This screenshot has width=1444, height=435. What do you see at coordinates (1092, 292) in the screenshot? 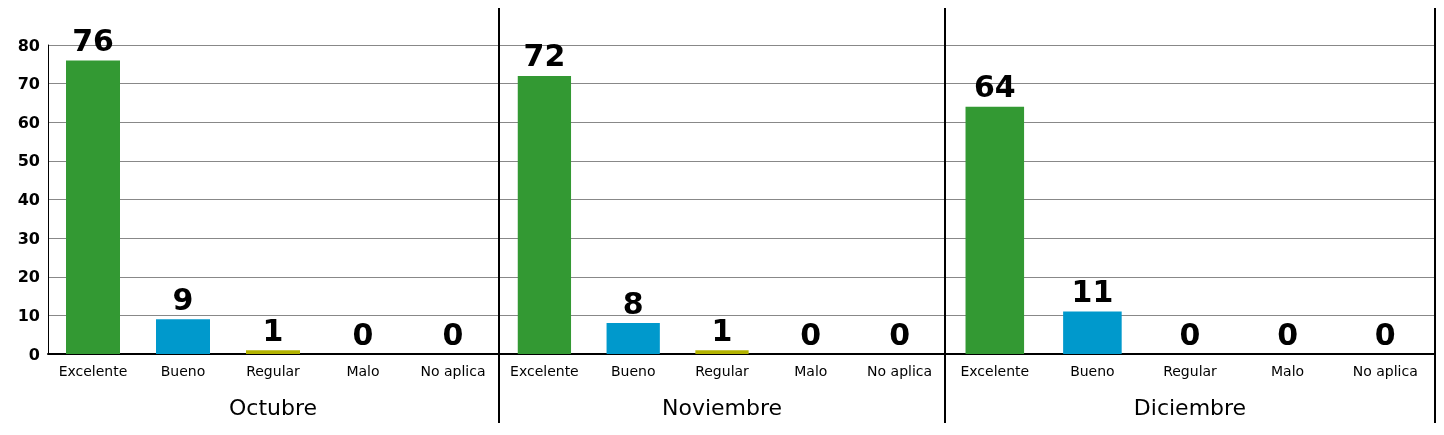
I see `data-label: 11` at bounding box center [1092, 292].